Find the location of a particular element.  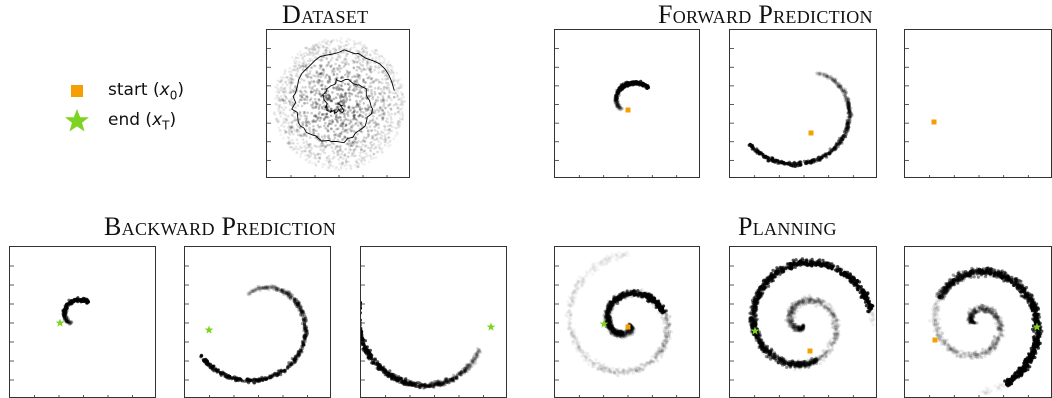

legend-start-label: start (x0) is located at coordinates (146, 91).